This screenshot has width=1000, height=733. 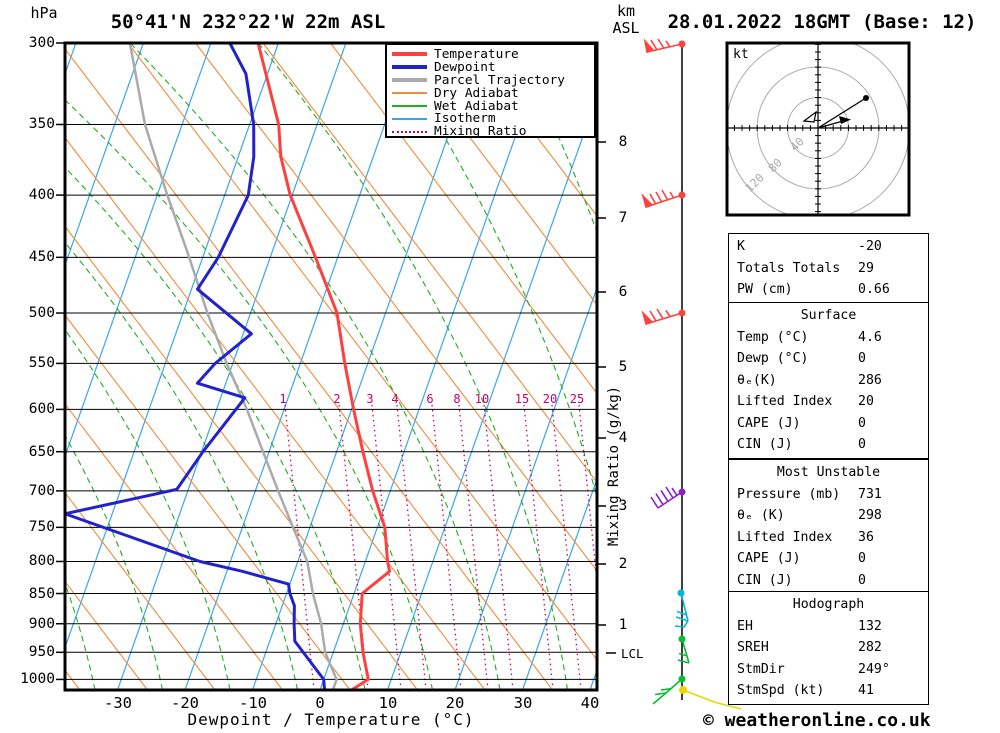 I want to click on stats-row: K -20, so click(x=828, y=247).